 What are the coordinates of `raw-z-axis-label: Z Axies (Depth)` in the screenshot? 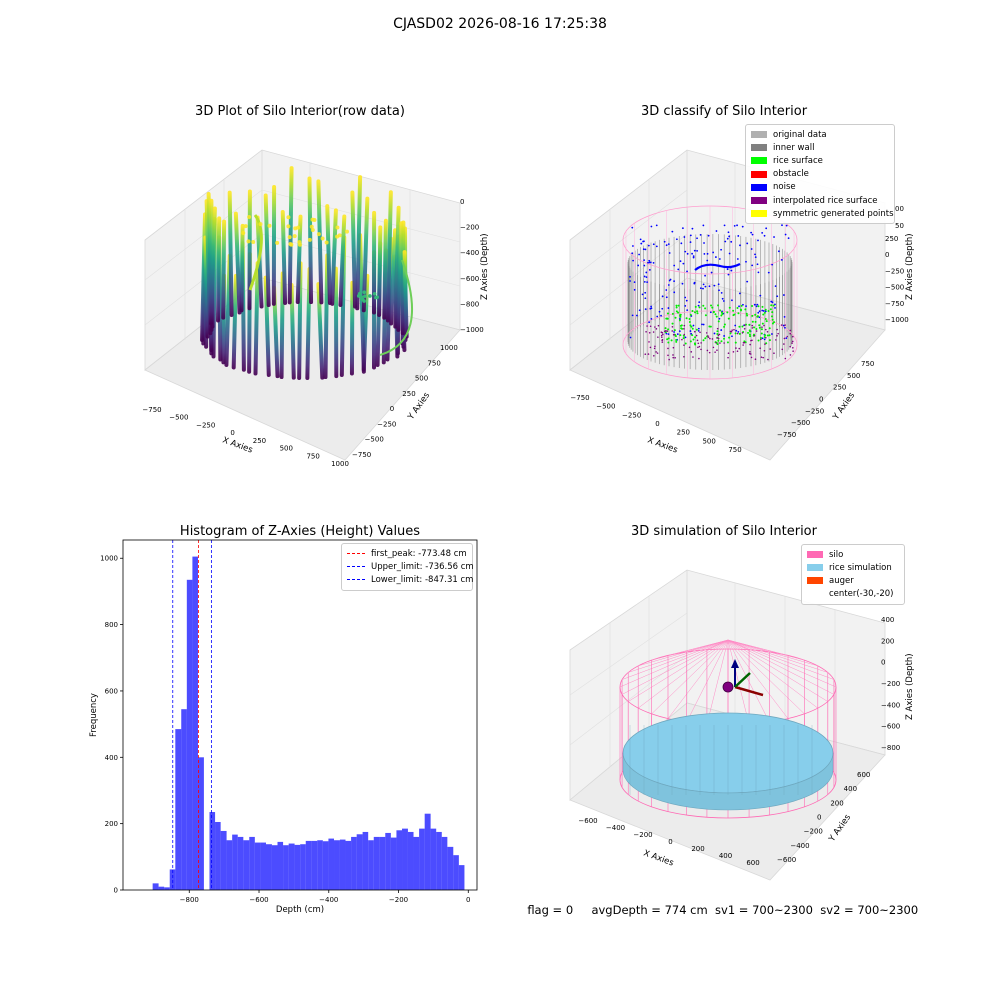 It's located at (485, 266).